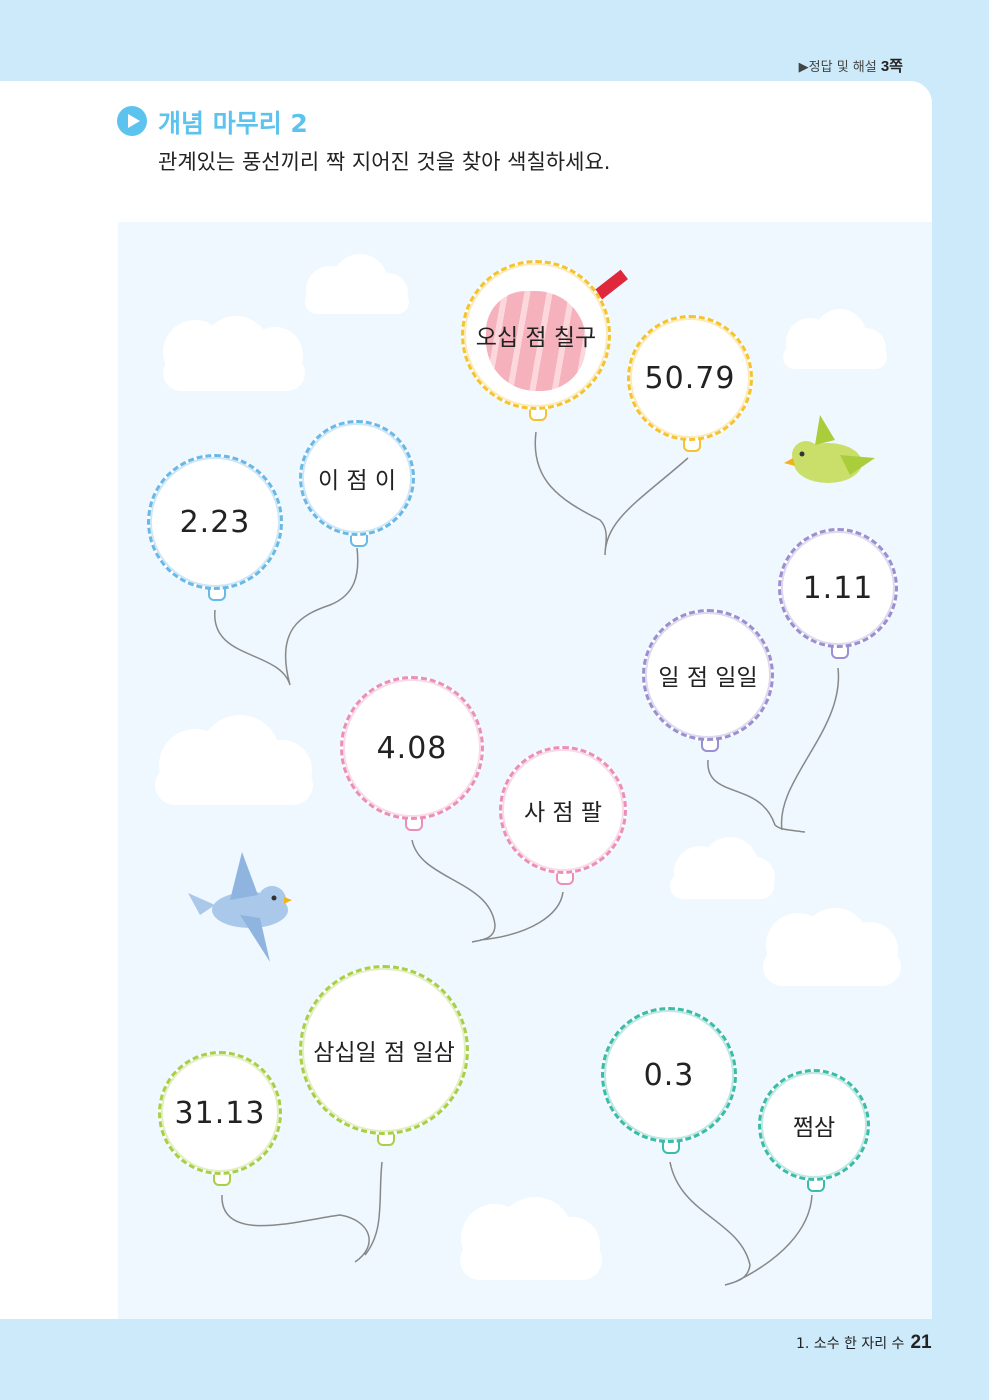  I want to click on green-bird-icon, so click(829, 449).